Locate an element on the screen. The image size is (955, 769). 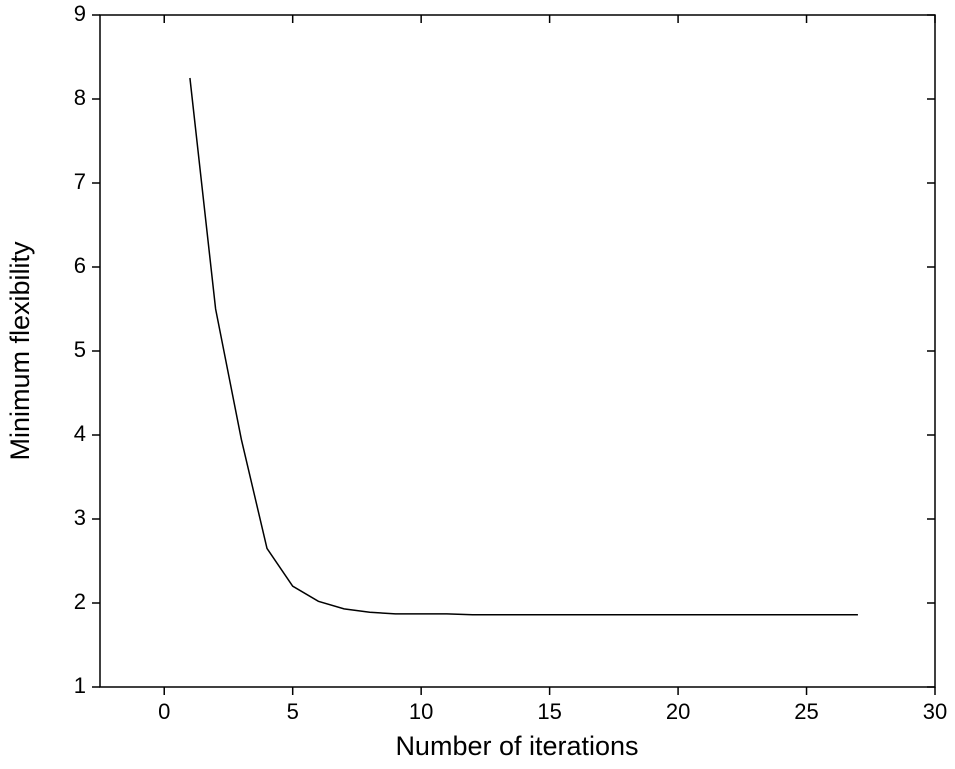
x-tick-label: 10 is located at coordinates (421, 711).